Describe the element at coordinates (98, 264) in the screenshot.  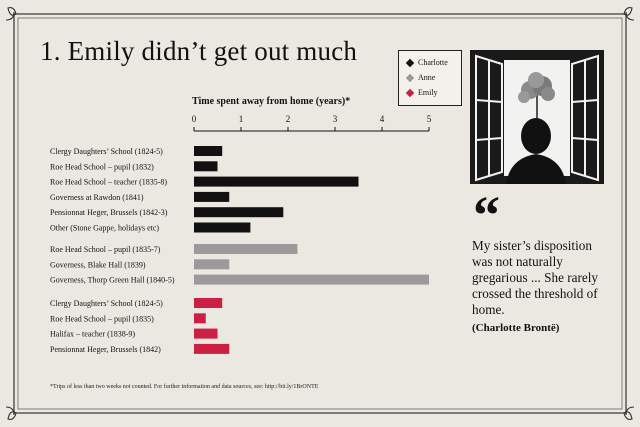
I see `category-label-anne: Governess, Blake Hall (1839)` at that location.